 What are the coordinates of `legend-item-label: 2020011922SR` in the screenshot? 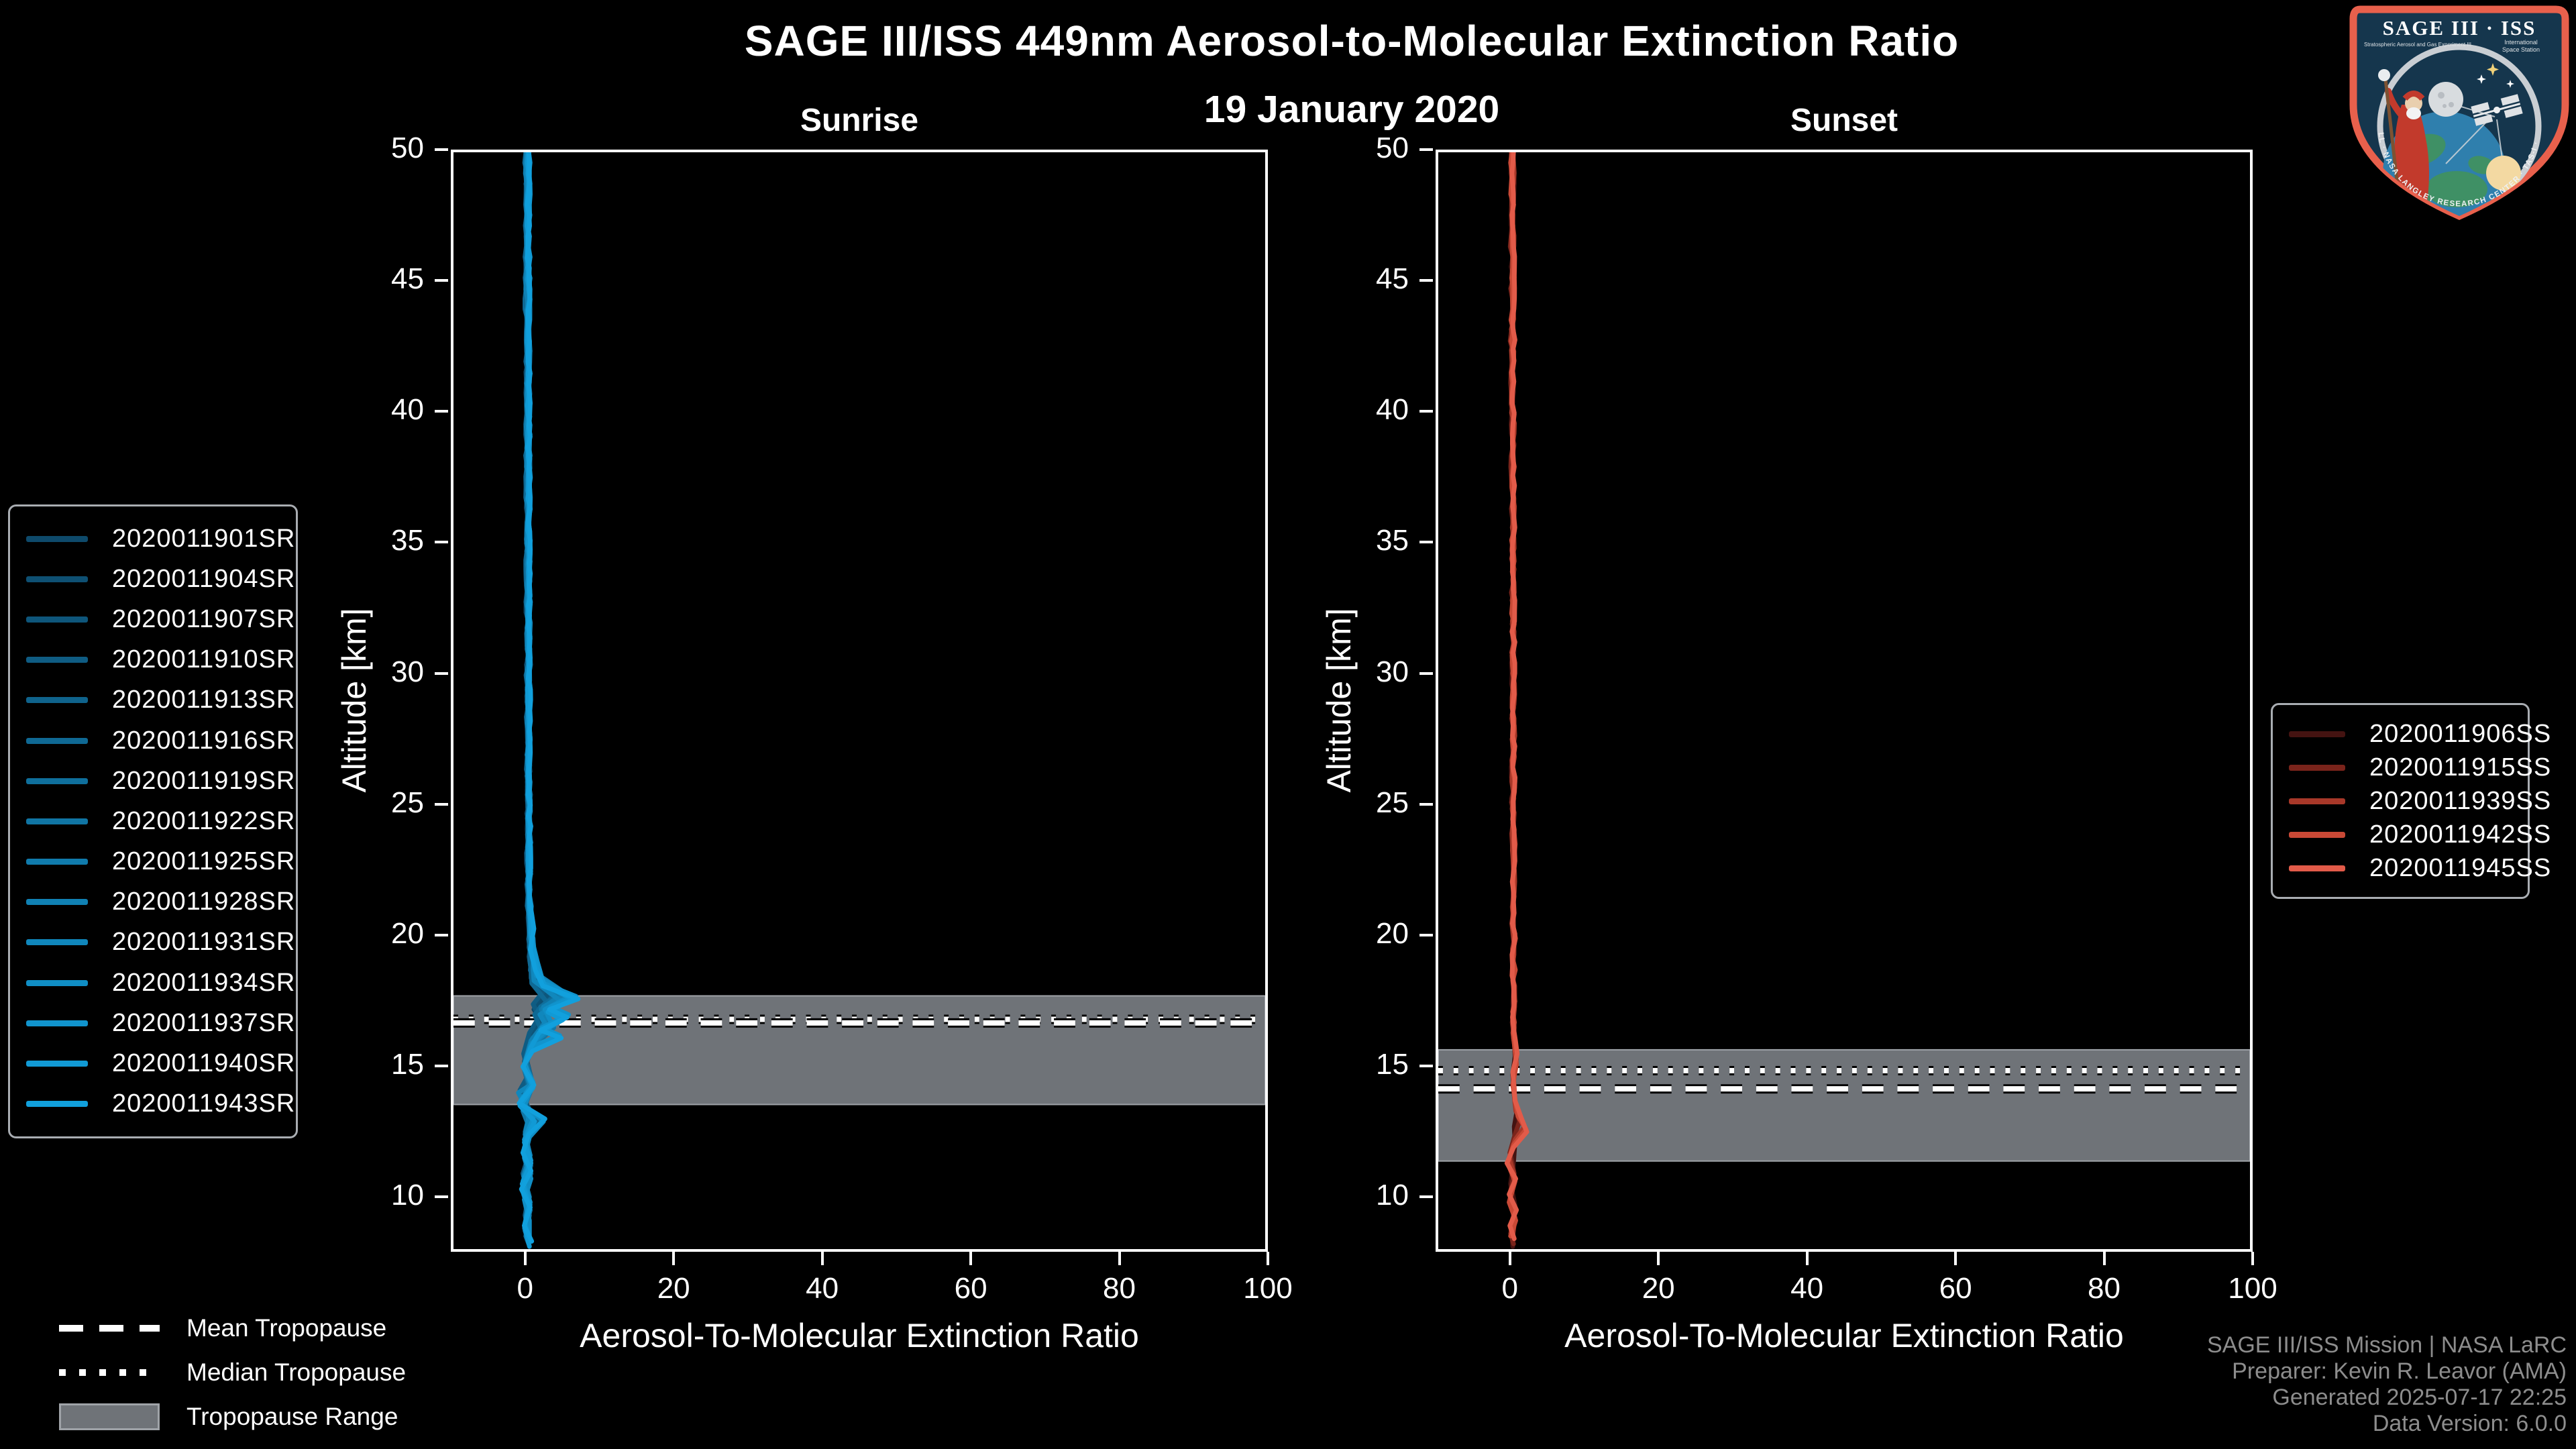 It's located at (204, 820).